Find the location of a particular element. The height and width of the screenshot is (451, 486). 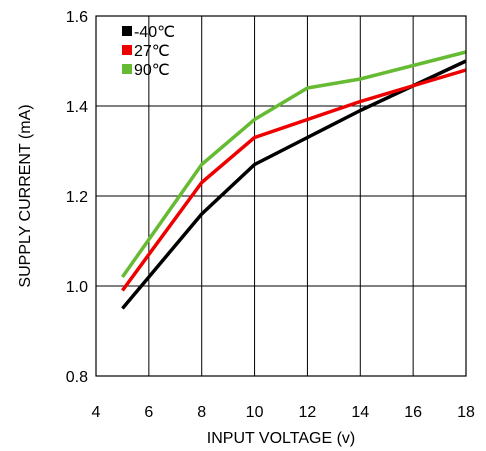

x-tick-label: 12 is located at coordinates (308, 412).